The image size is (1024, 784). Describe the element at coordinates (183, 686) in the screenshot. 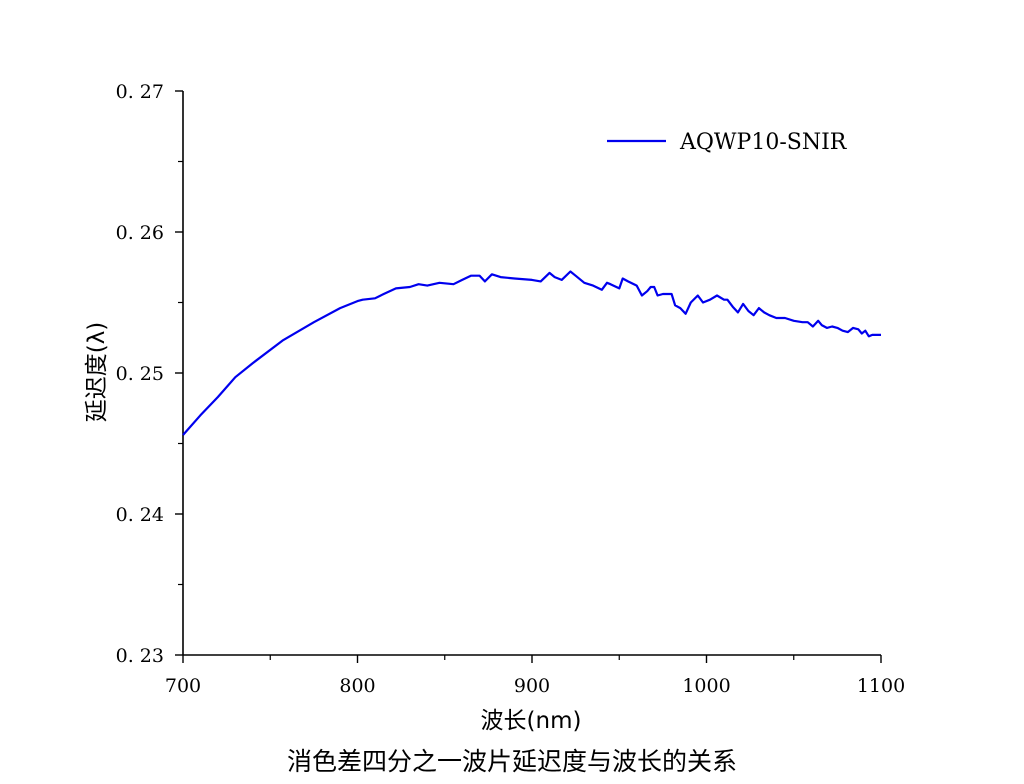

I see `x-tick-label: 700` at that location.